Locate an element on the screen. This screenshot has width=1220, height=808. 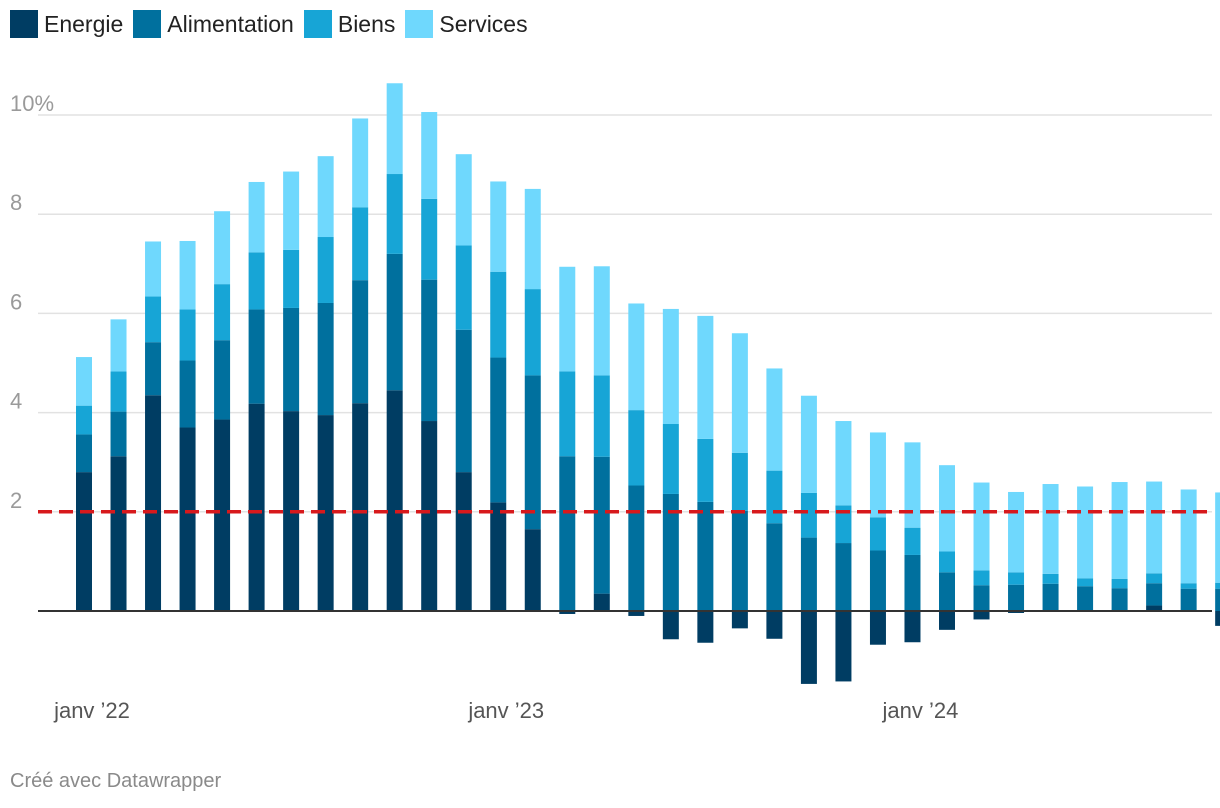
legend-swatch-energie is located at coordinates (24, 24).